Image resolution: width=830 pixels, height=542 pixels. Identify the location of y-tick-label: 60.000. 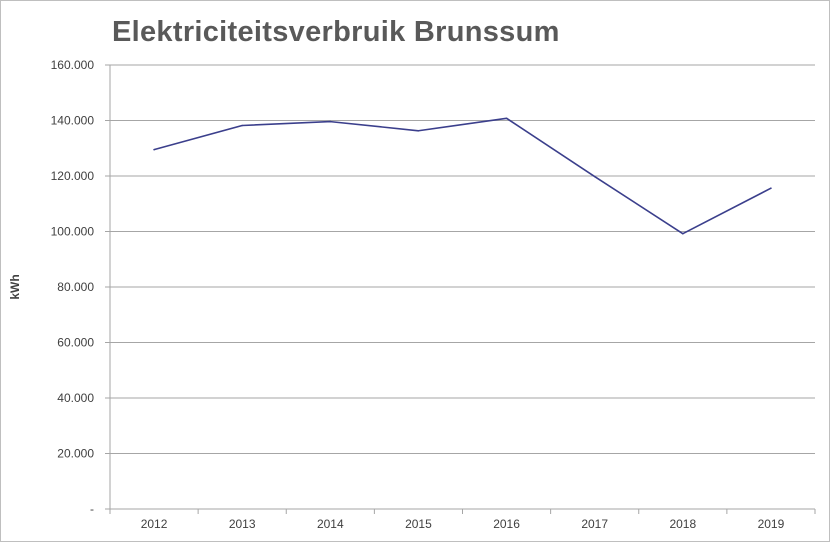
(75, 343).